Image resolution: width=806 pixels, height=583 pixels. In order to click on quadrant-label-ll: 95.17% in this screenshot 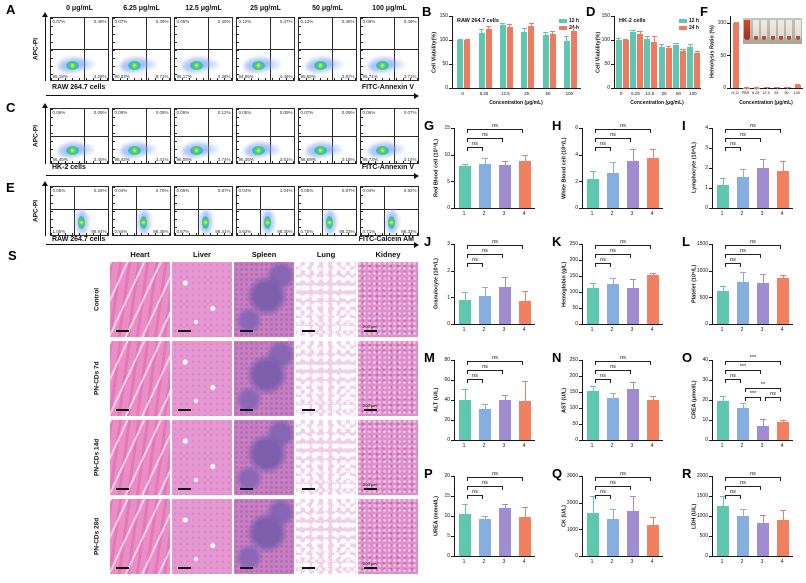, I will do `click(184, 76)`.